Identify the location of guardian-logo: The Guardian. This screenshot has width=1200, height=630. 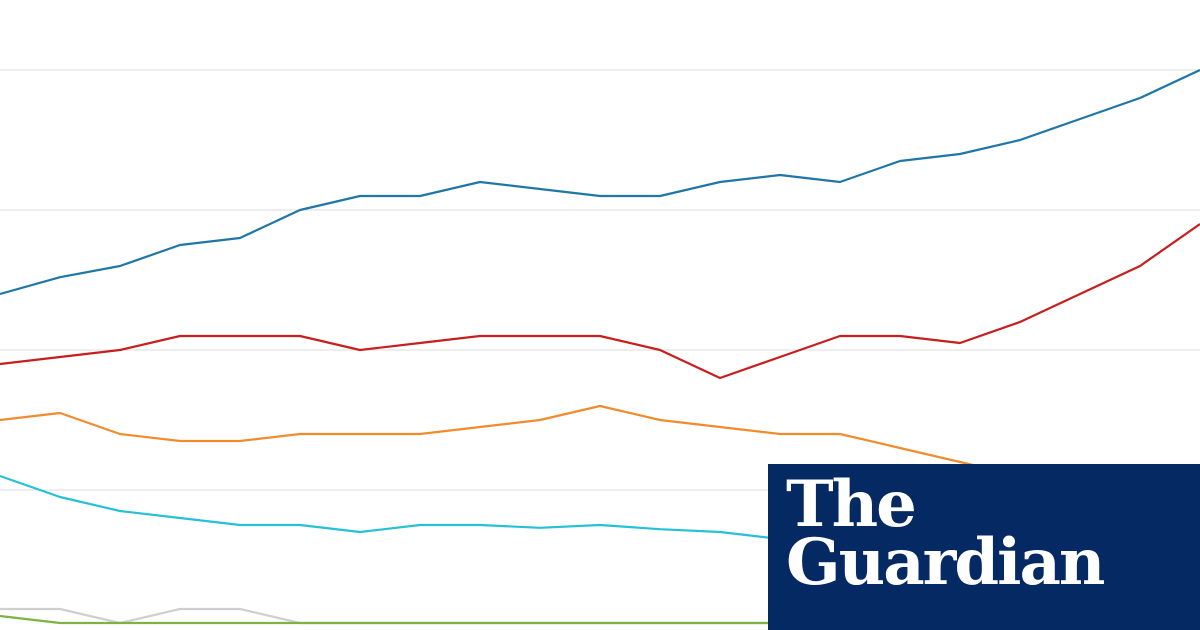
(945, 533).